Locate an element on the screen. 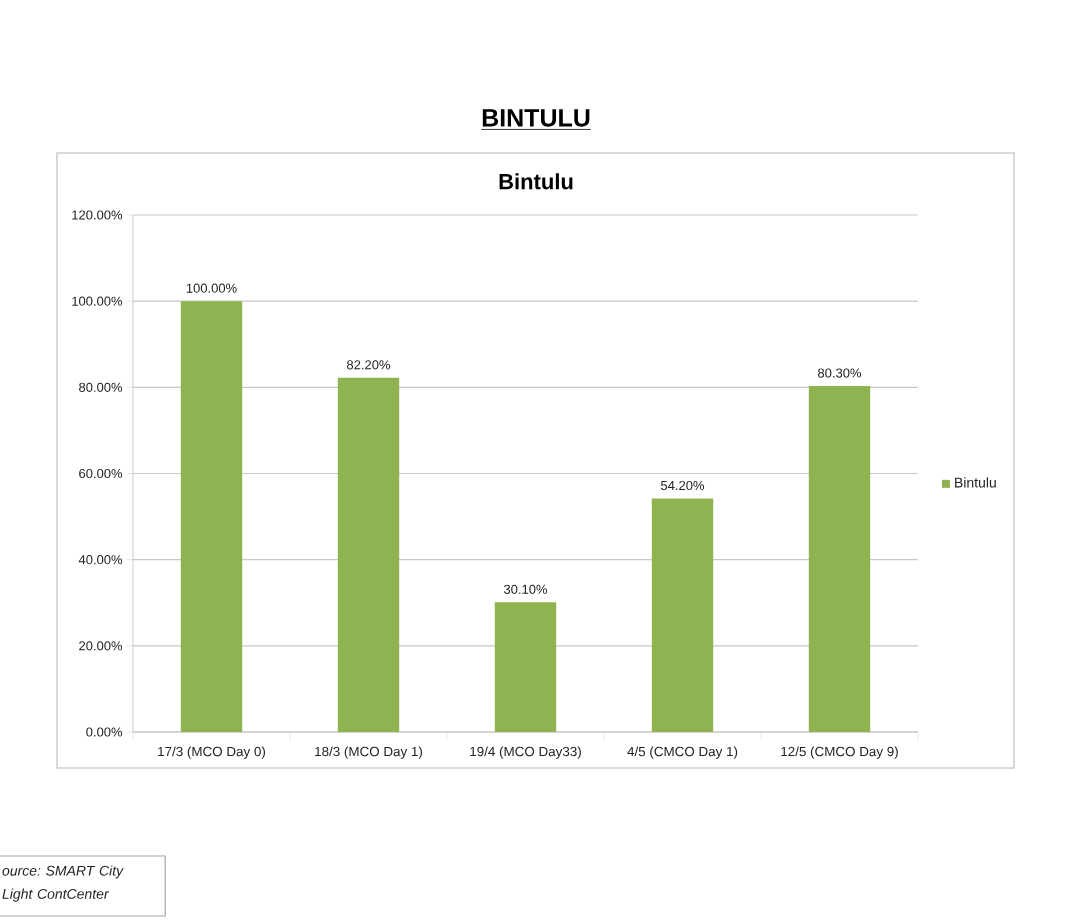  chart-subtitle: Bintulu is located at coordinates (536, 181).